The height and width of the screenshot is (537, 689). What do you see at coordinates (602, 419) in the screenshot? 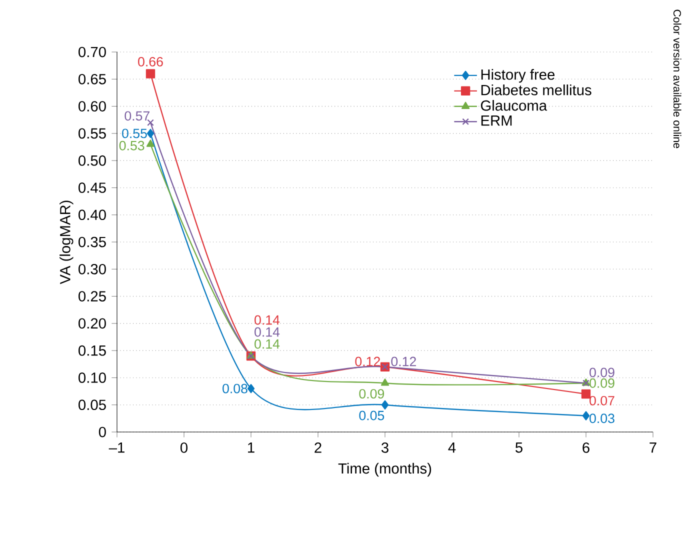
I see `data-label: 0.03` at bounding box center [602, 419].